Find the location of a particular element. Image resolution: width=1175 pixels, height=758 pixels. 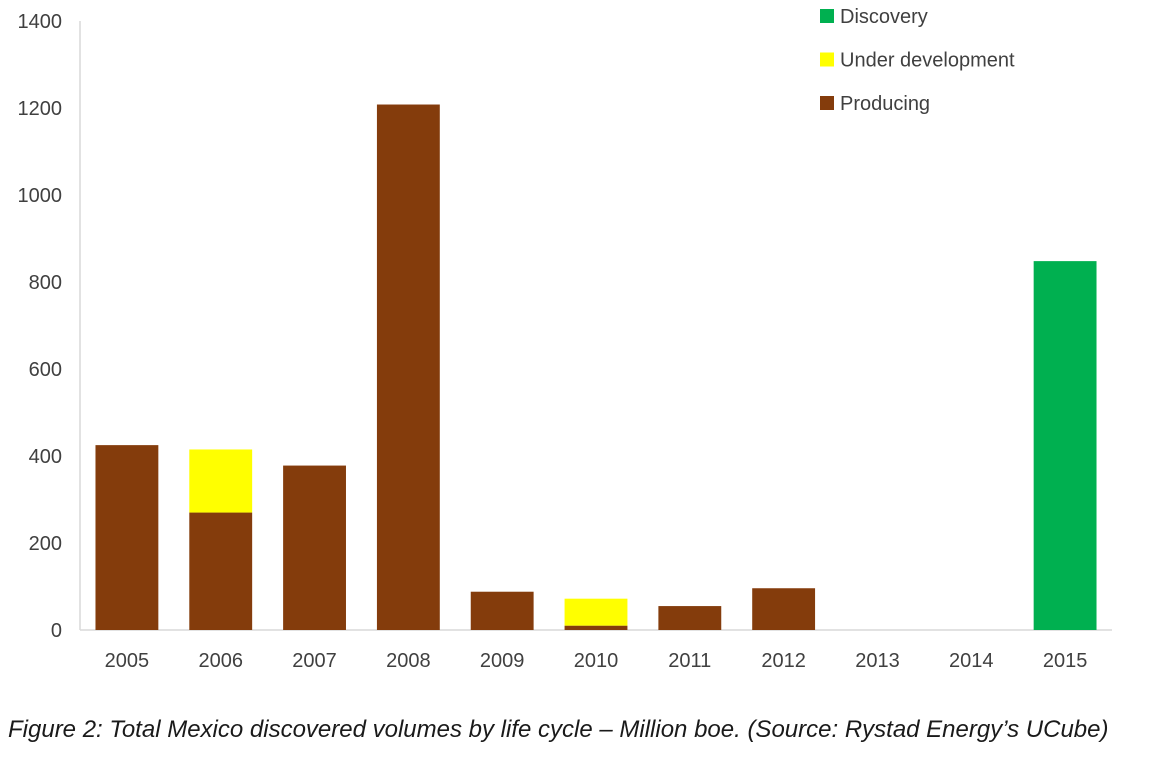

x-tick-label: 2006 is located at coordinates (220, 661).